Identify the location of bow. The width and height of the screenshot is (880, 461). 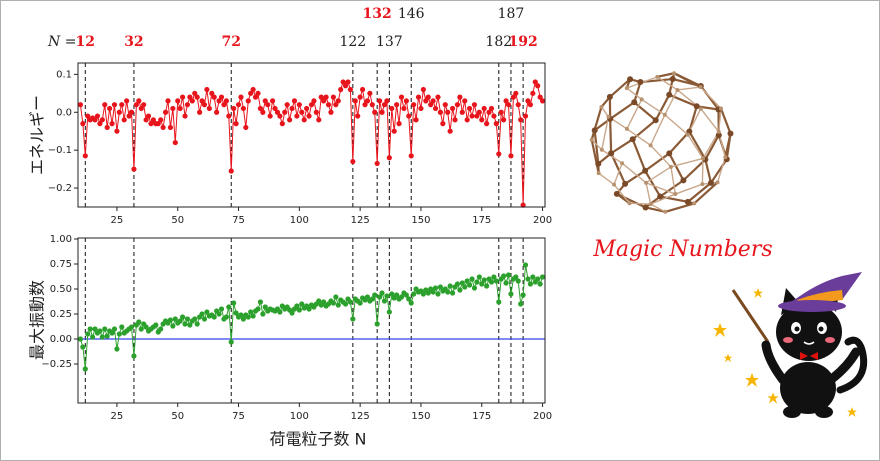
(809, 356).